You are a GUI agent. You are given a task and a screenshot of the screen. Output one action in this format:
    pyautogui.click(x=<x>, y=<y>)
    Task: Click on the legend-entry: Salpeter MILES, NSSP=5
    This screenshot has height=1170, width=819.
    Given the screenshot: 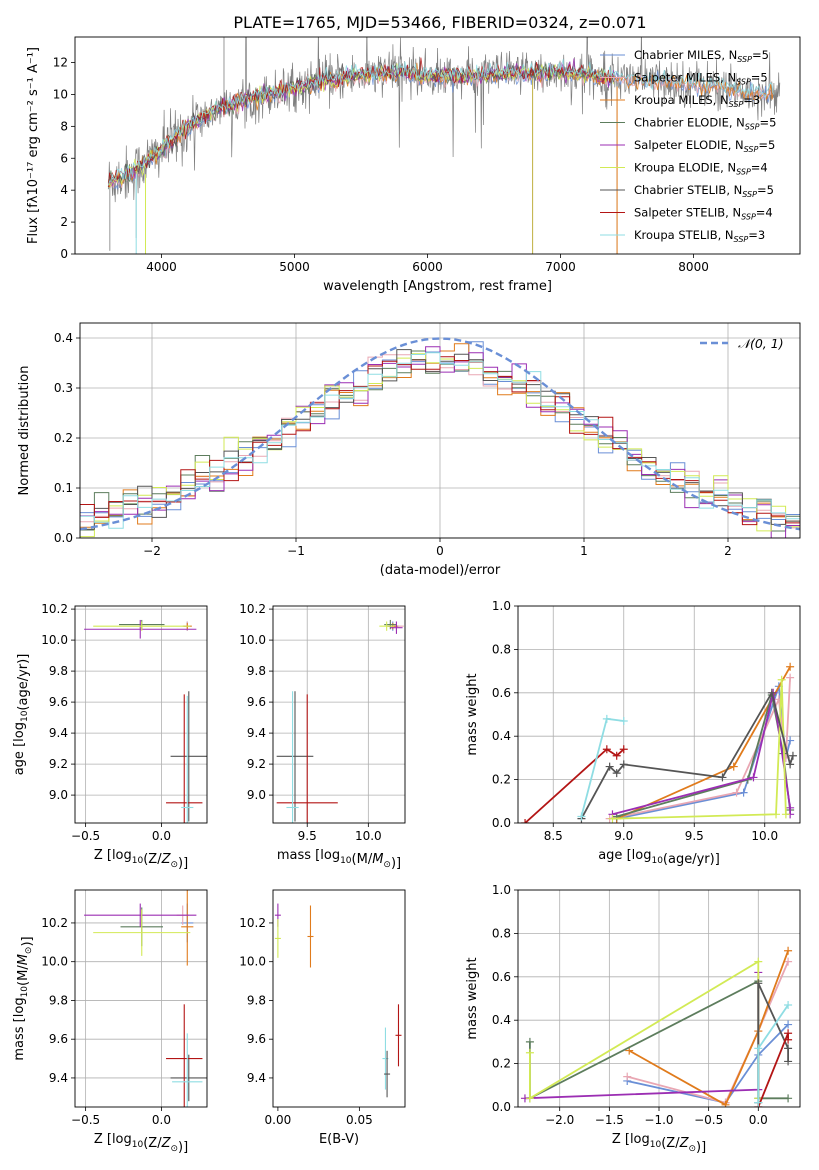 What is the action you would take?
    pyautogui.click(x=701, y=79)
    